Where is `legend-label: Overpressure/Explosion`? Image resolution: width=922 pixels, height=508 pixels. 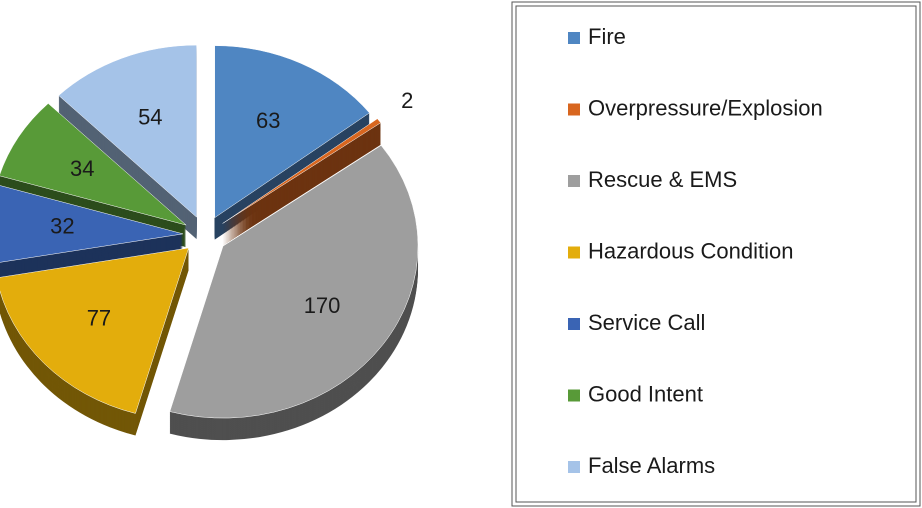
legend-label: Overpressure/Explosion is located at coordinates (705, 107).